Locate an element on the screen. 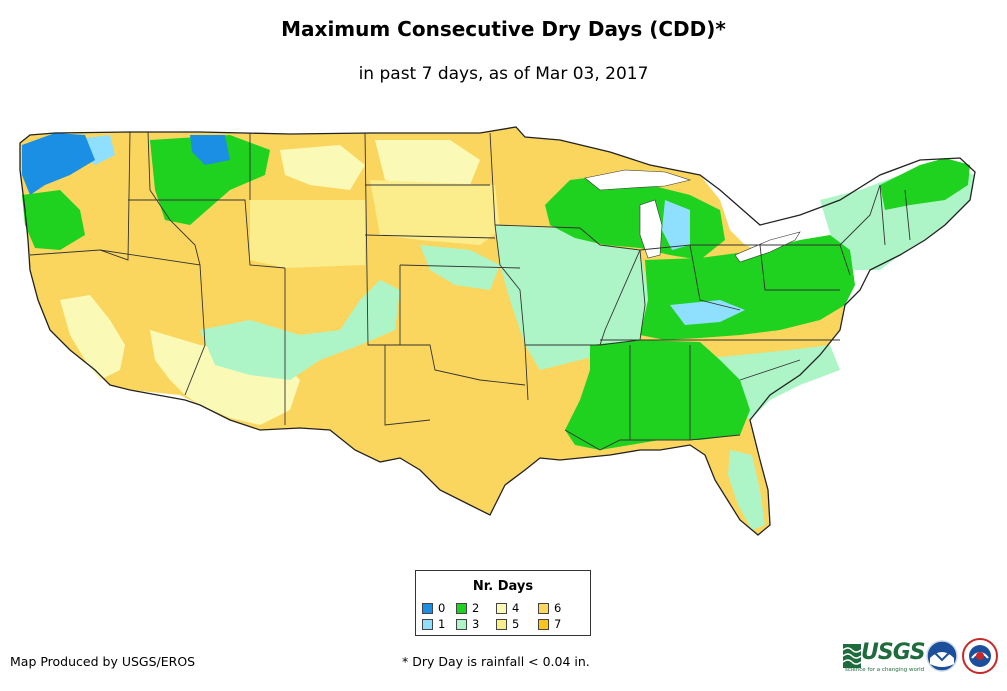 Image resolution: width=1007 pixels, height=691 pixels. legend-item-4: 4 is located at coordinates (507, 608).